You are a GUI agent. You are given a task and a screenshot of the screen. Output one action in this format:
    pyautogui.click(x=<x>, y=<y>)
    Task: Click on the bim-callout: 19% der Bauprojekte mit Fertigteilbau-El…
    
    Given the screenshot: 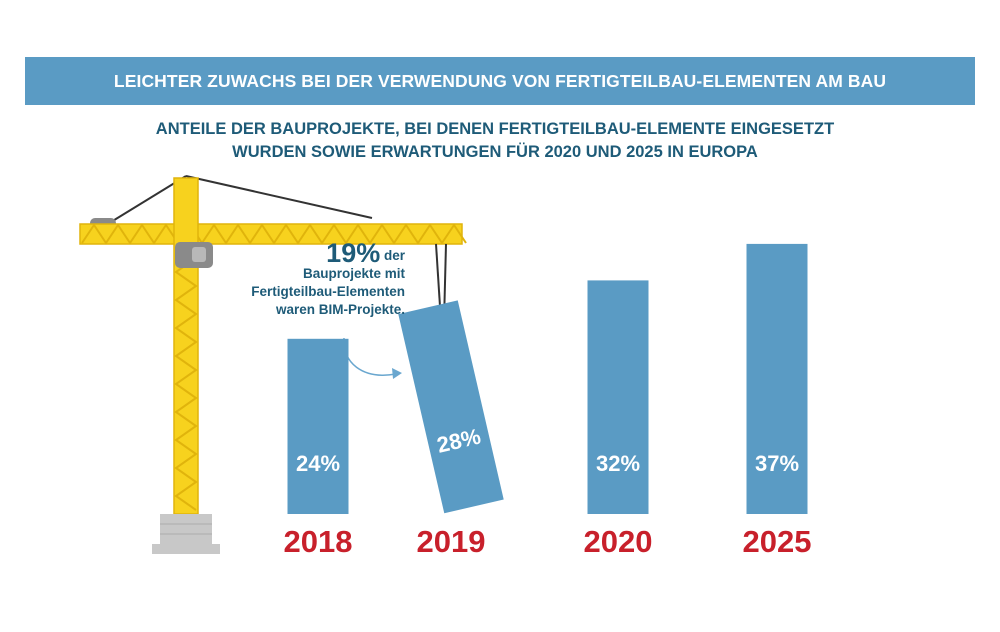 What is the action you would take?
    pyautogui.click(x=302, y=279)
    